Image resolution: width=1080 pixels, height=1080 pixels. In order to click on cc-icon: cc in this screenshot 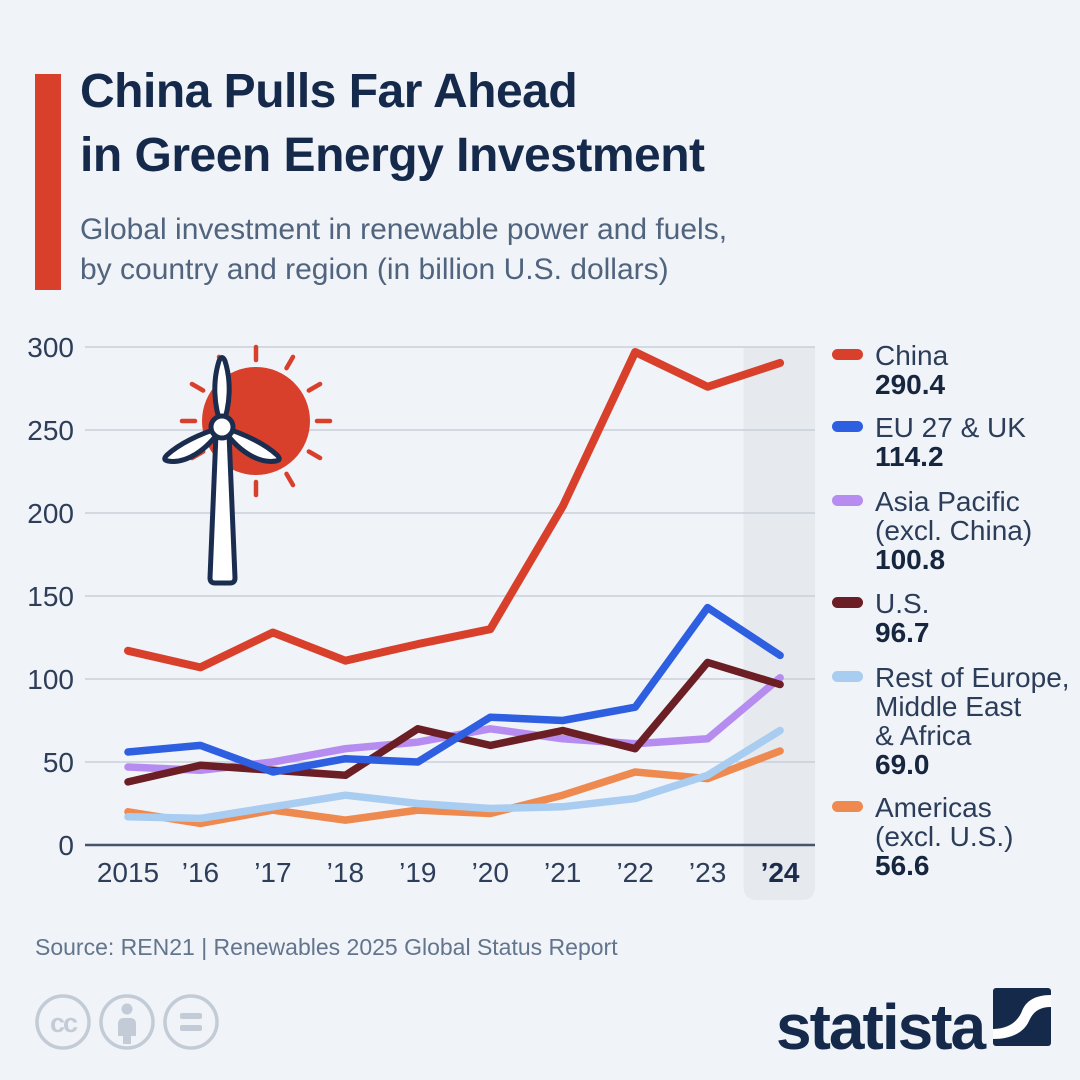, I will do `click(63, 1022)`.